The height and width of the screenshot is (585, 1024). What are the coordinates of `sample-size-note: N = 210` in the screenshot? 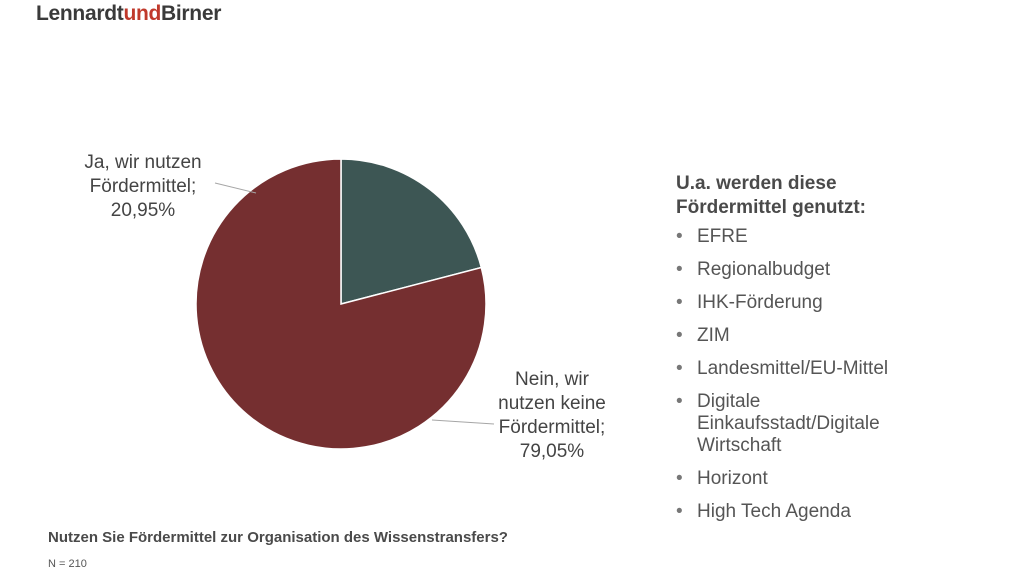 It's located at (67, 564).